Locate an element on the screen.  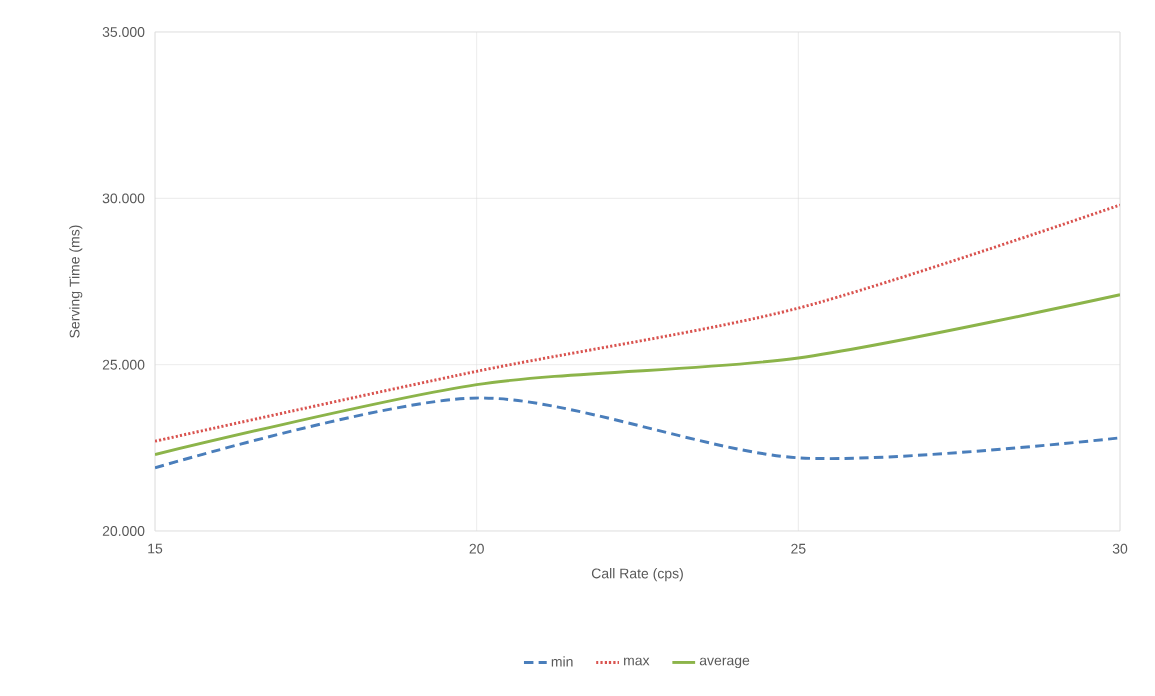
x-tick-label: 15 is located at coordinates (155, 548).